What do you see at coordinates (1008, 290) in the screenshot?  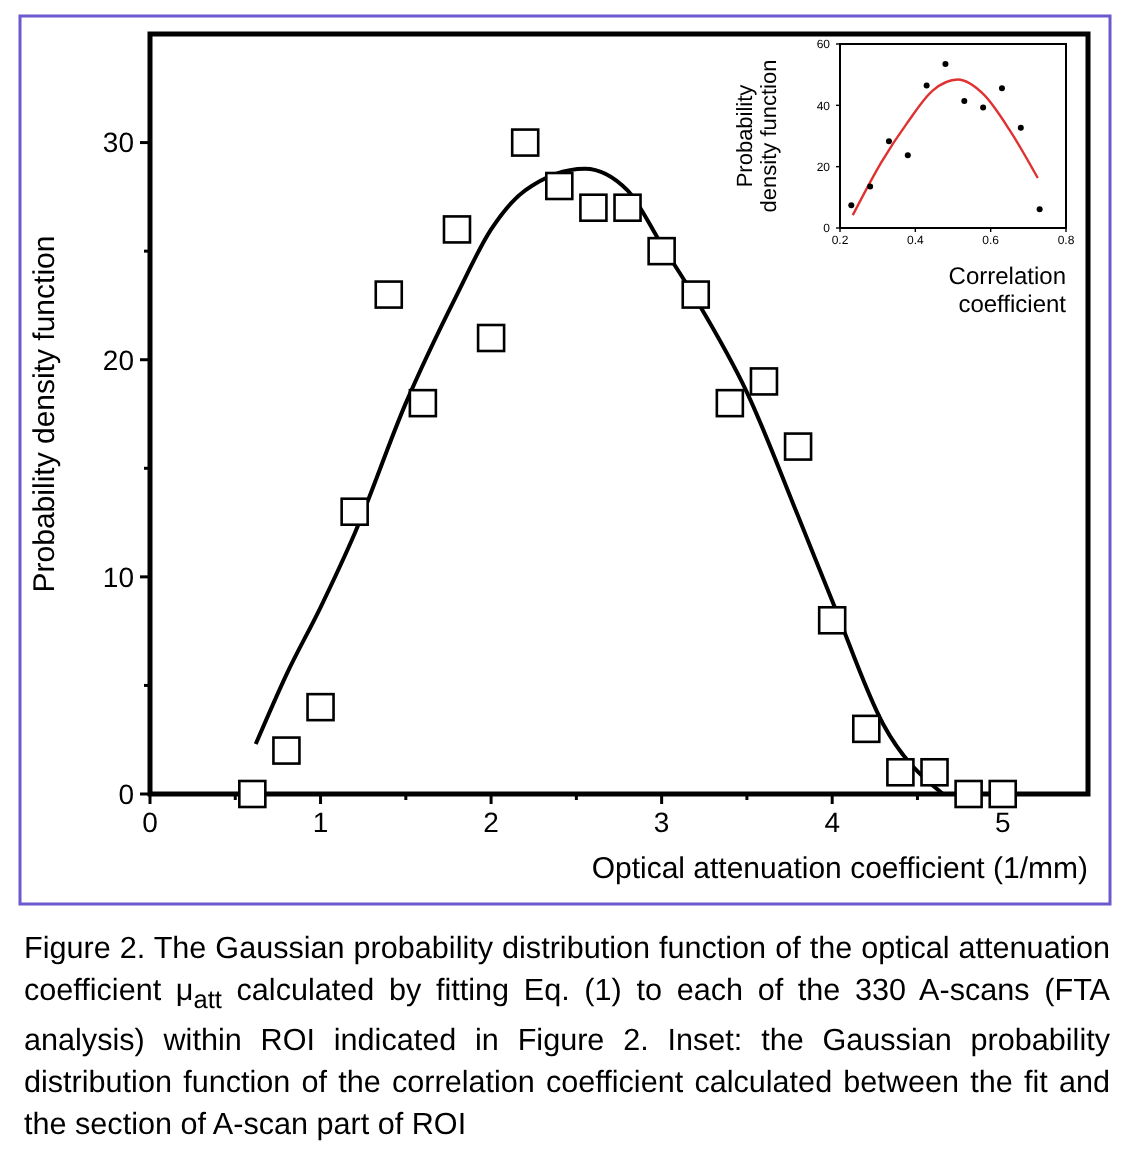 I see `x-axis-title: Correlation coefficient` at bounding box center [1008, 290].